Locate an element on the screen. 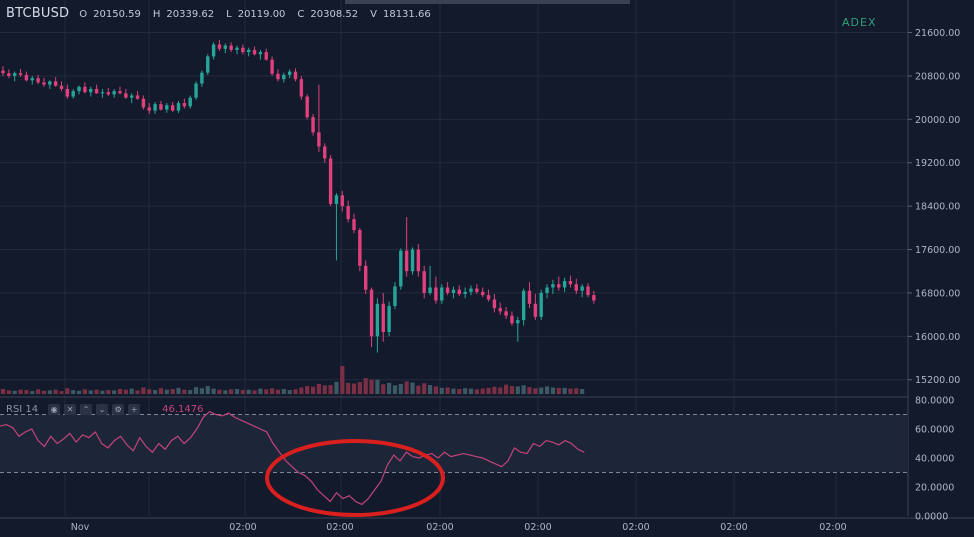  visibility-icon: ◉ is located at coordinates (54, 409).